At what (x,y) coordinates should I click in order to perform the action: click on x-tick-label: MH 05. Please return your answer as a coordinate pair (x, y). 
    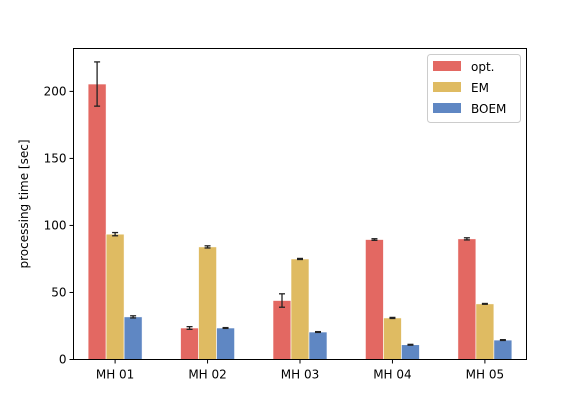
    Looking at the image, I should click on (485, 375).